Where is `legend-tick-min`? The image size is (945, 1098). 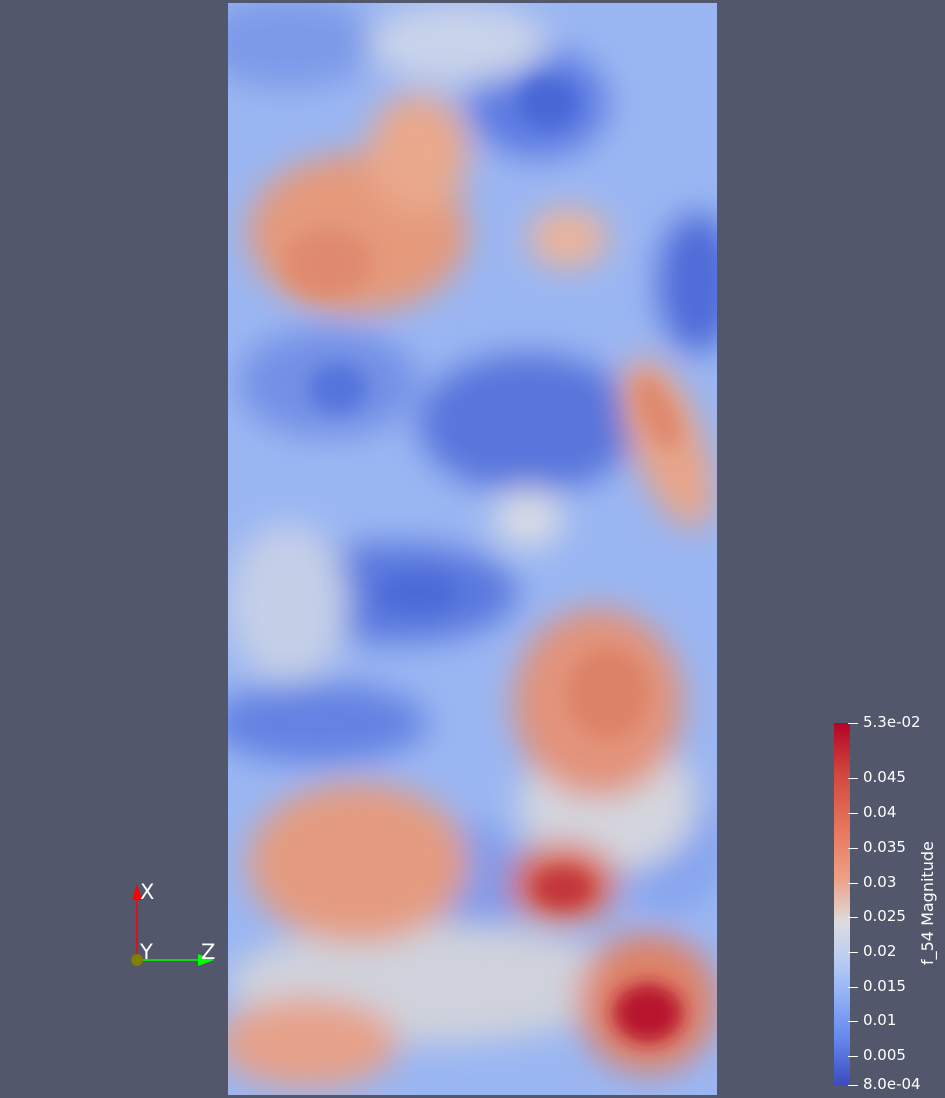 legend-tick-min is located at coordinates (853, 1085).